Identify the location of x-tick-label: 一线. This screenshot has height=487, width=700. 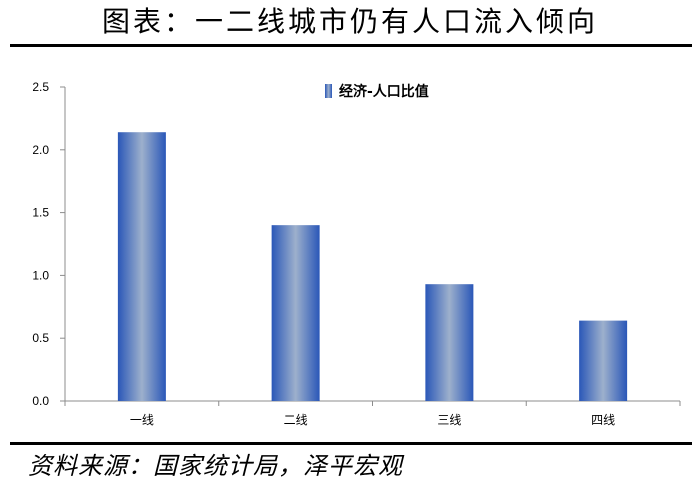
(142, 420).